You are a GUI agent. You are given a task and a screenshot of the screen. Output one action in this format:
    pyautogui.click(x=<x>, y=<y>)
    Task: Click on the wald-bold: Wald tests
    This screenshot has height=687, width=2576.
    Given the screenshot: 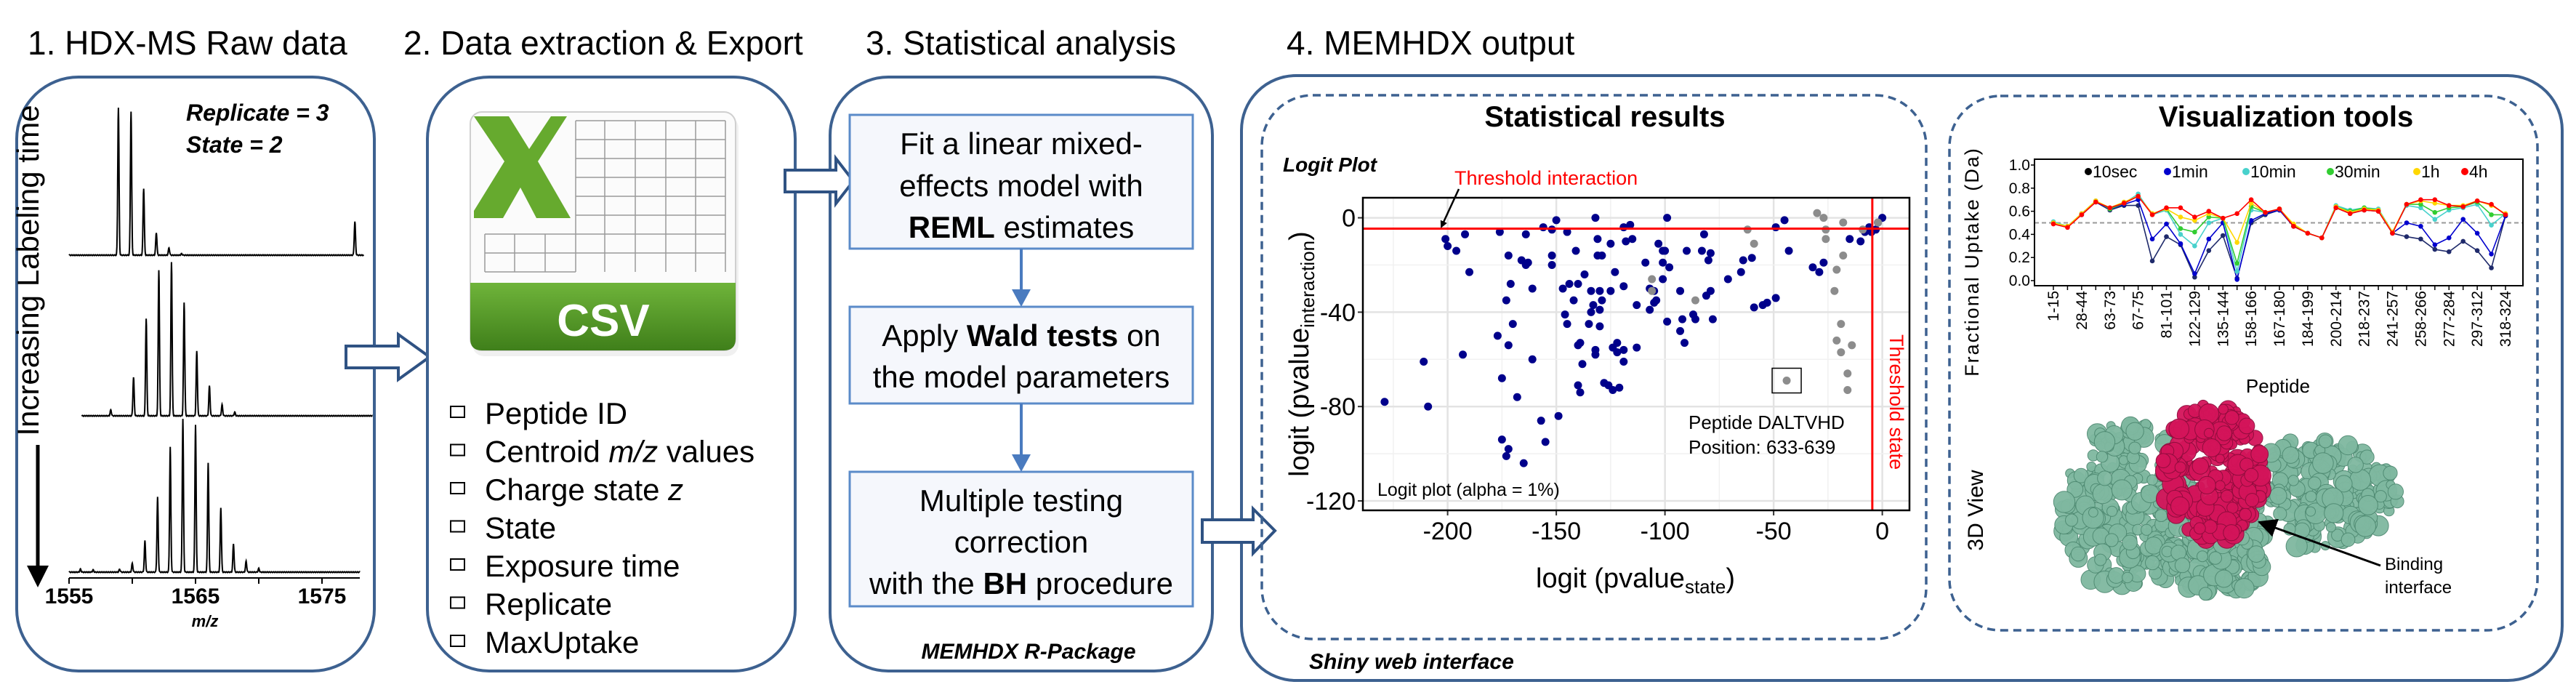 What is the action you would take?
    pyautogui.click(x=1042, y=335)
    